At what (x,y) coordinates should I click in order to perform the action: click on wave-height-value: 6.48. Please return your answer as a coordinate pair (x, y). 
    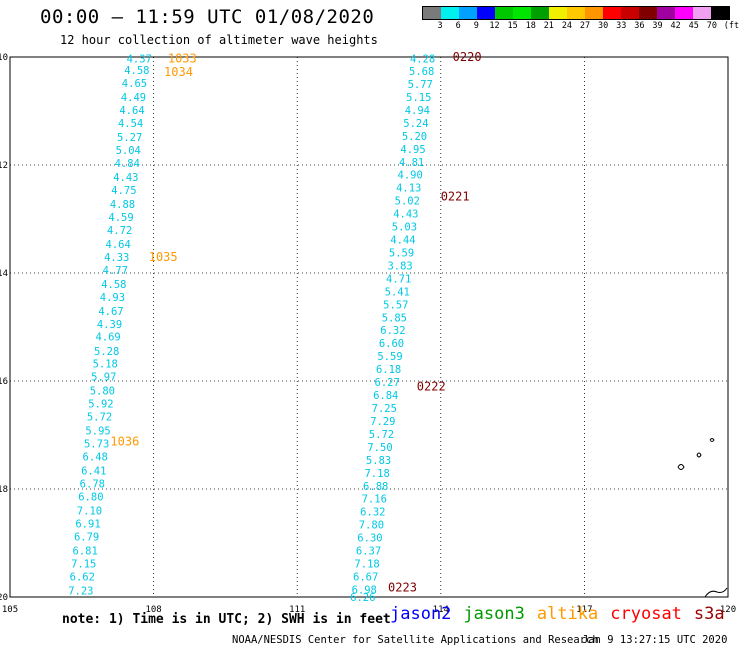
    Looking at the image, I should click on (95, 458).